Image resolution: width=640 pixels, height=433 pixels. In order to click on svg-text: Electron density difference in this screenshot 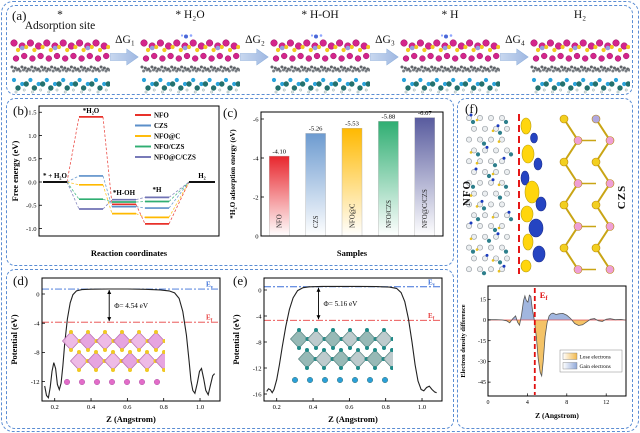, I will do `click(463, 340)`.